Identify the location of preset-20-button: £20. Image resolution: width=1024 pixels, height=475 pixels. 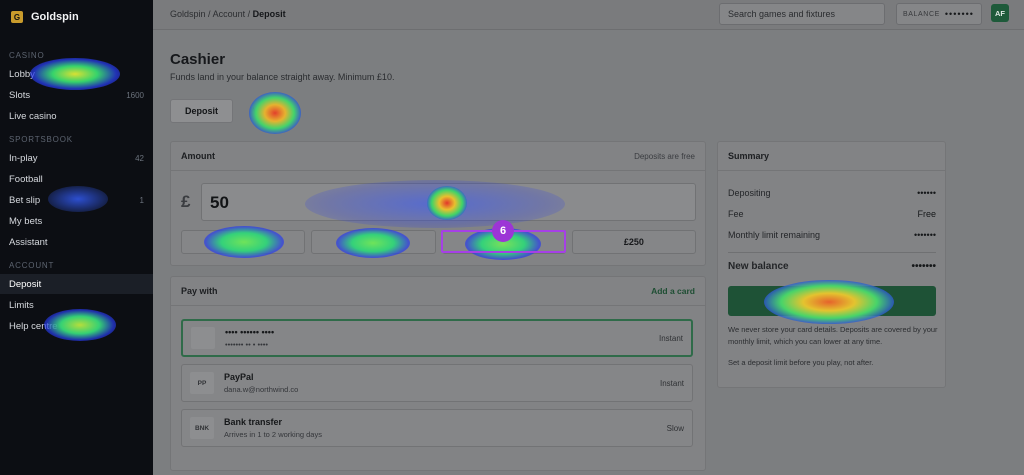
(243, 242).